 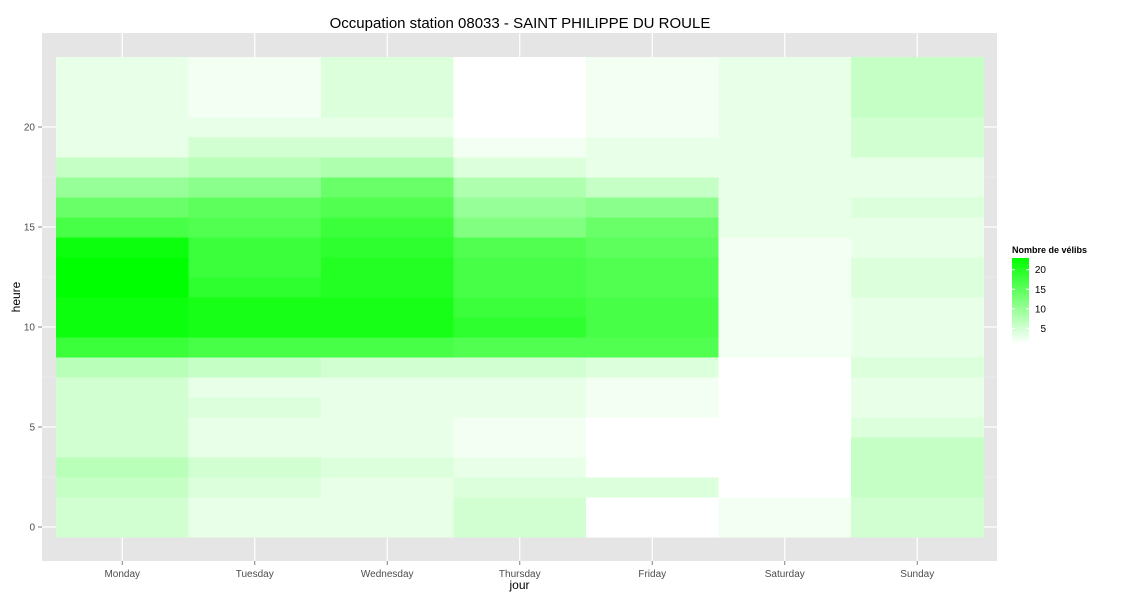 I want to click on x-tick-label: Wednesday, so click(x=387, y=574).